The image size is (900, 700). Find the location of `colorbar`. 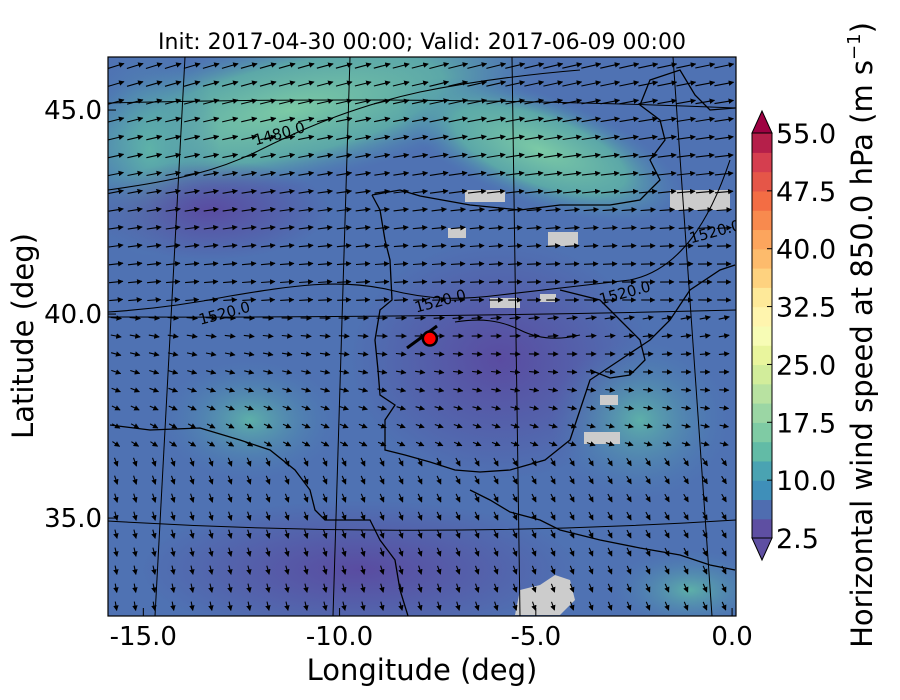

colorbar is located at coordinates (762, 335).